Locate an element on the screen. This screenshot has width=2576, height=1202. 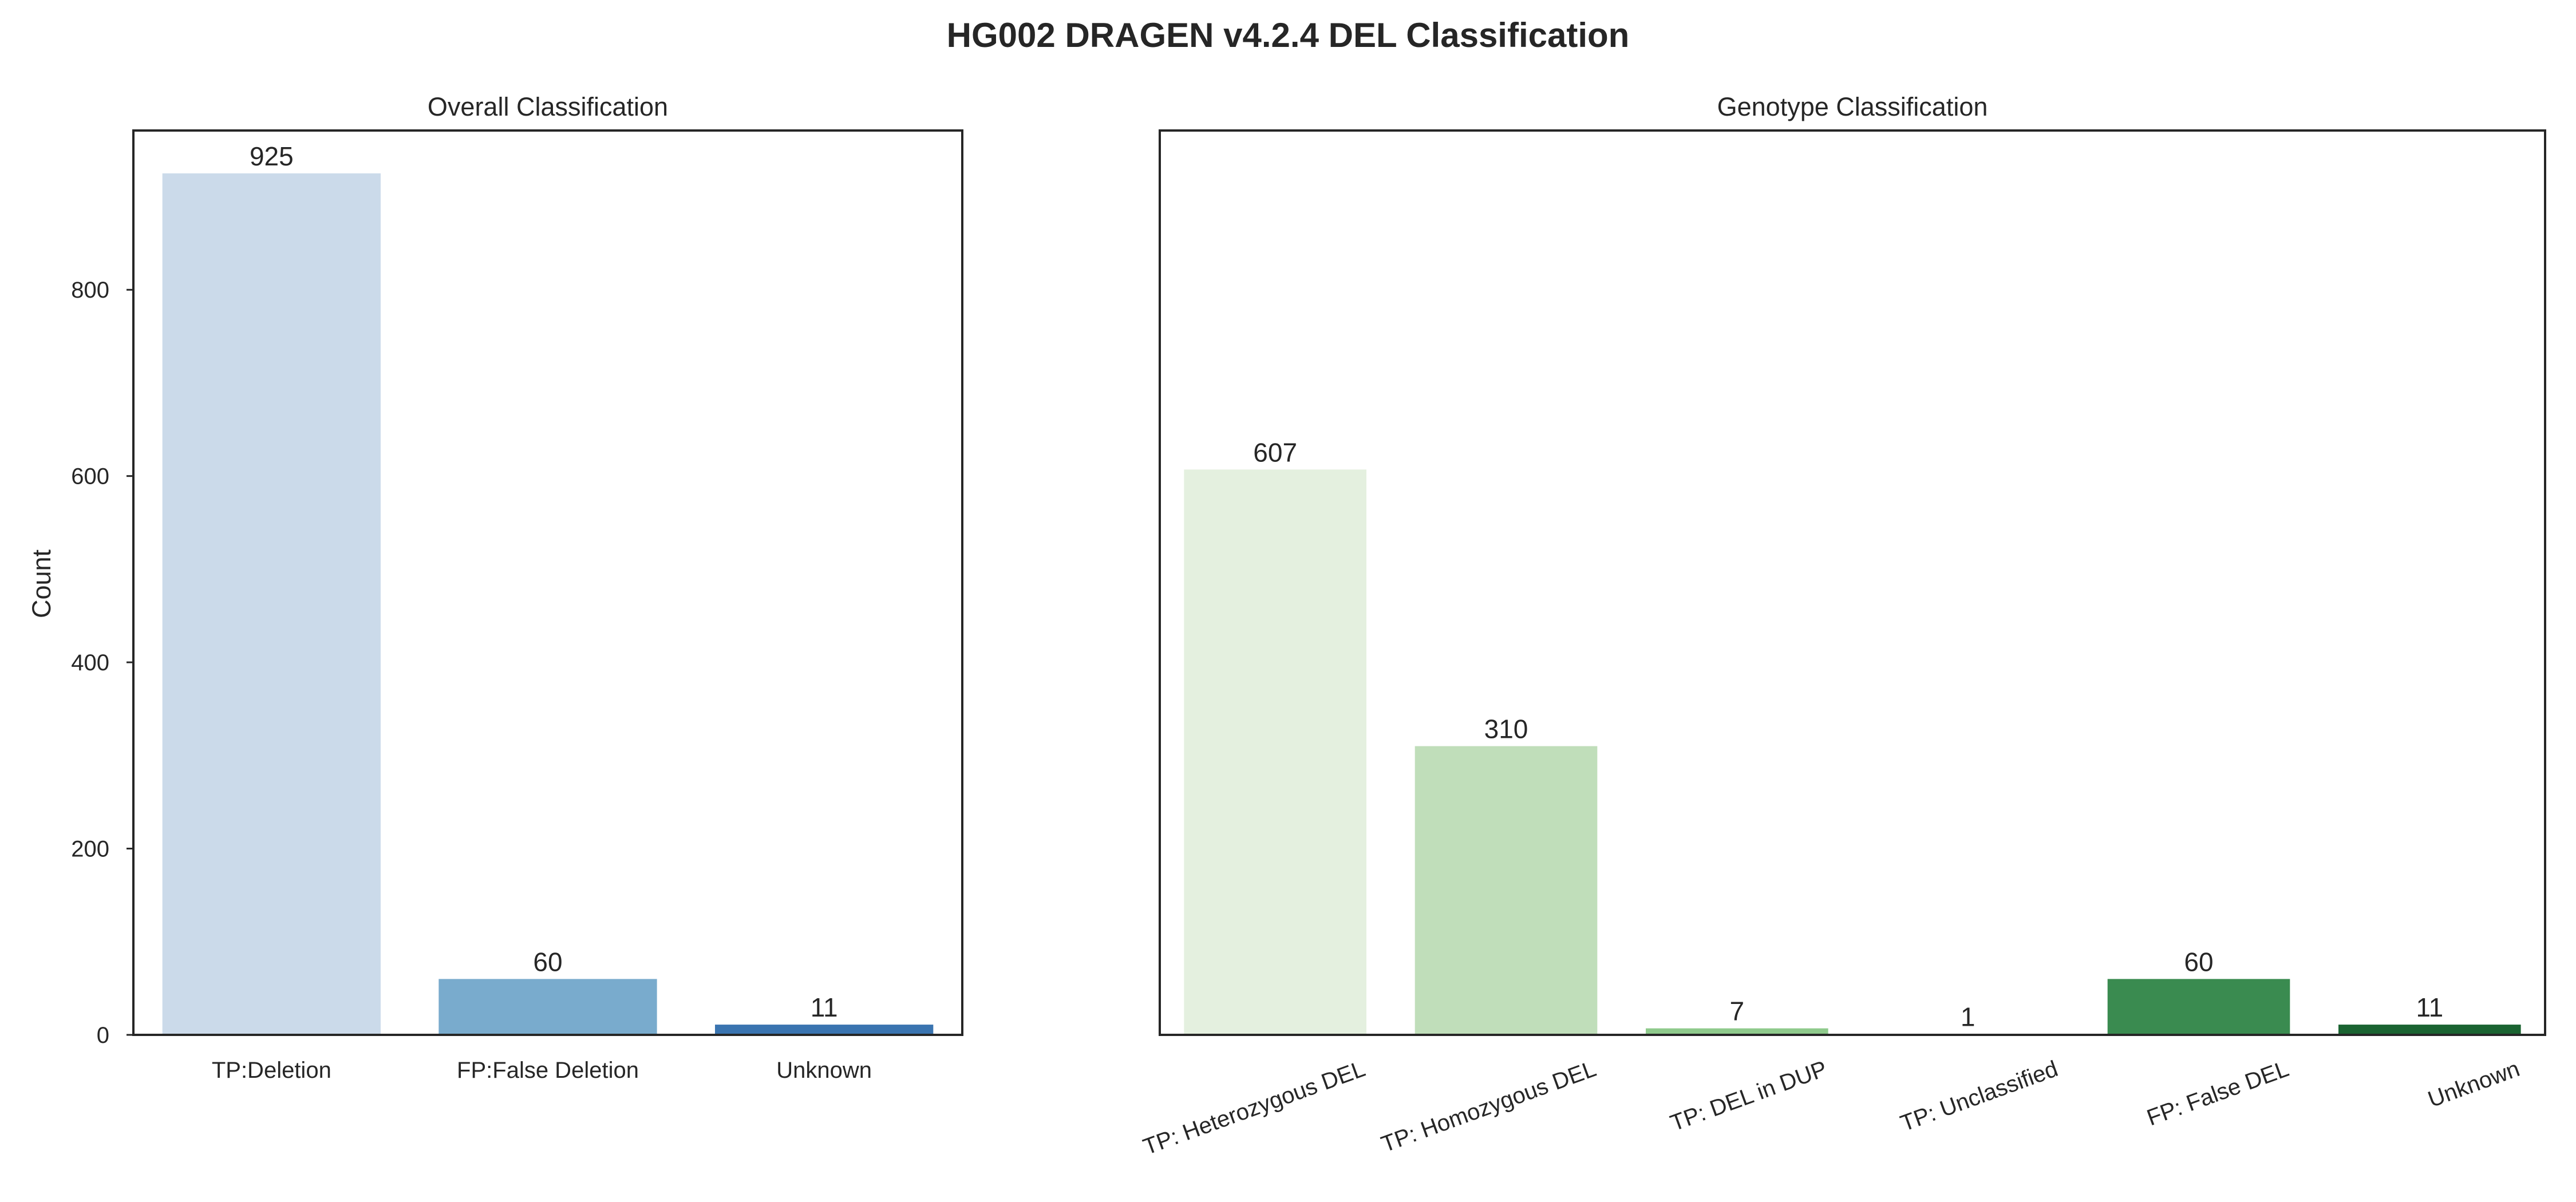
bar-tp-del-in-dup is located at coordinates (1737, 1032).